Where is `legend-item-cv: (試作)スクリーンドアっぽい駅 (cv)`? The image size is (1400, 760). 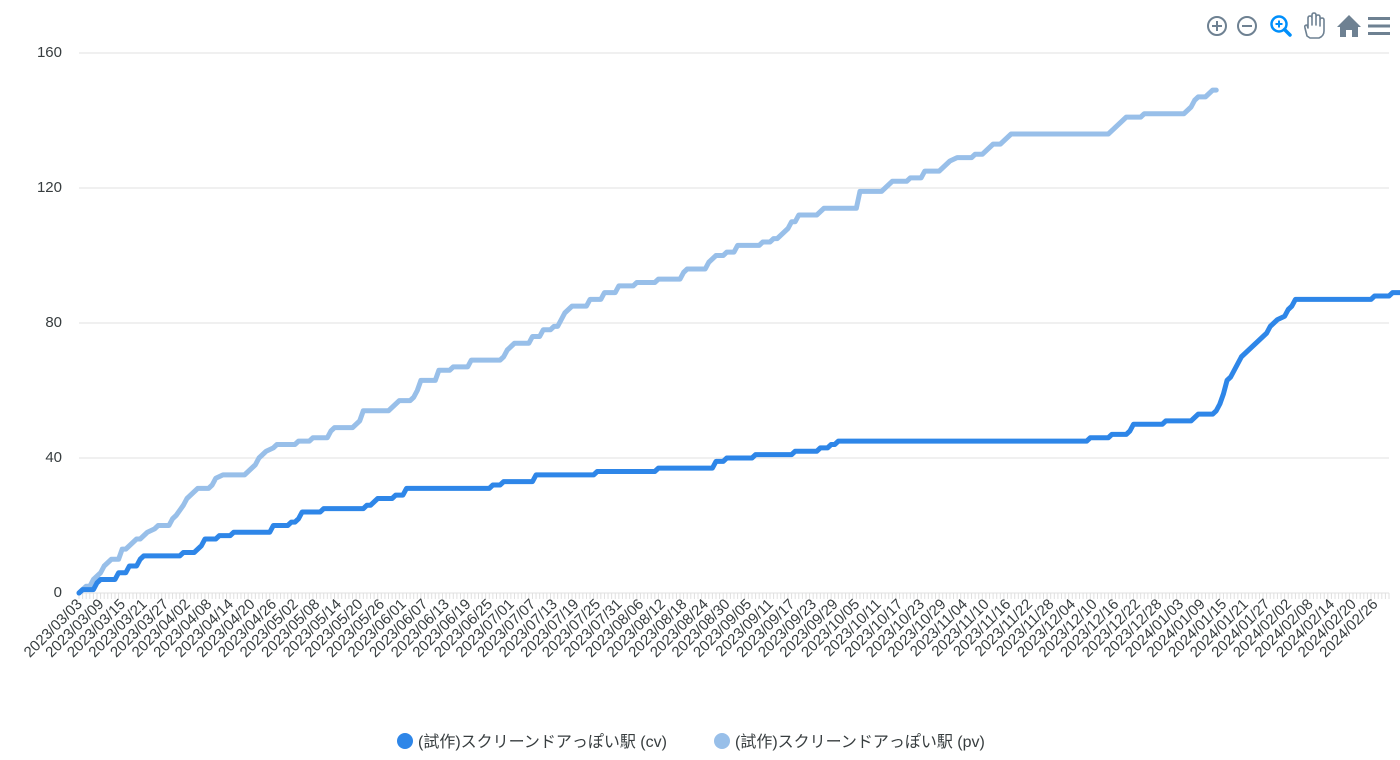 legend-item-cv: (試作)スクリーンドアっぽい駅 (cv) is located at coordinates (532, 742).